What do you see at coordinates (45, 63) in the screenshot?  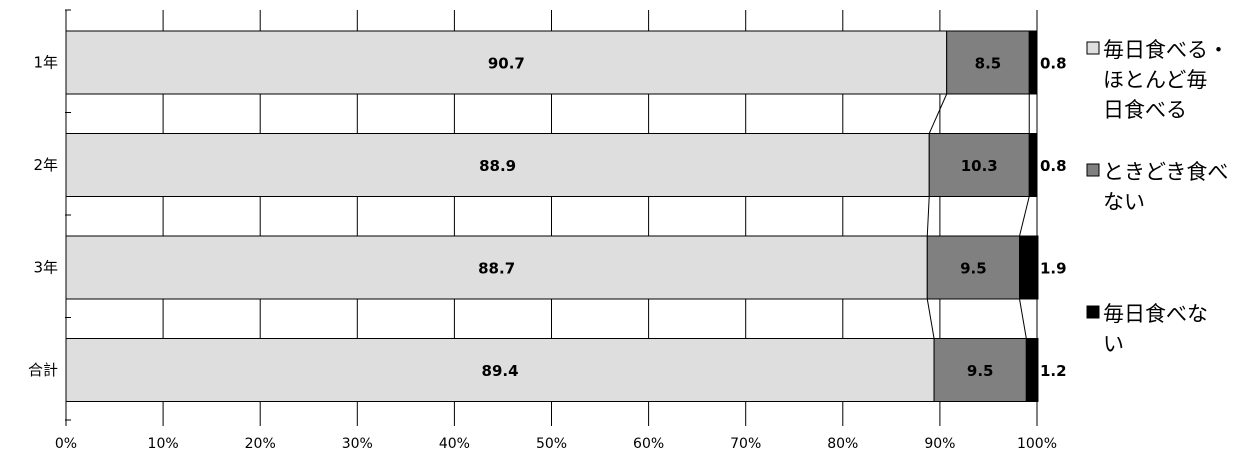 I see `category-label: 1年` at bounding box center [45, 63].